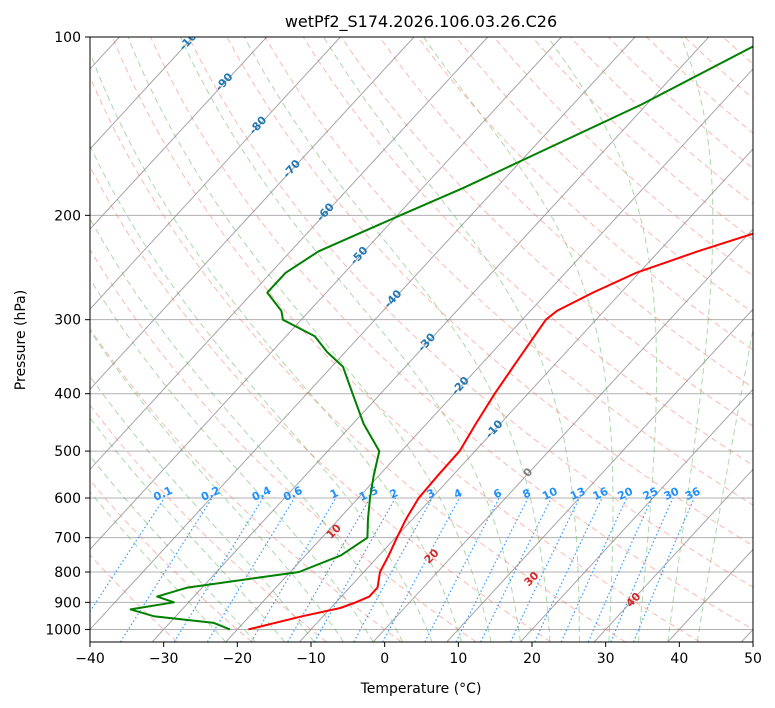 The height and width of the screenshot is (708, 775). What do you see at coordinates (577, 494) in the screenshot?
I see `mixing-ratio-label: 13` at bounding box center [577, 494].